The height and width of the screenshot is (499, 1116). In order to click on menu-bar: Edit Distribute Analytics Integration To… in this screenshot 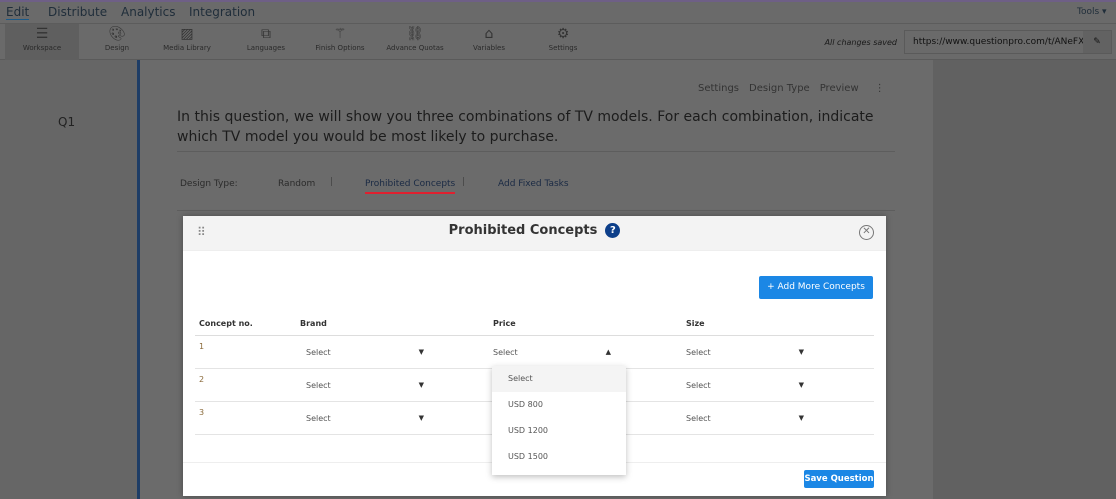, I will do `click(558, 12)`.